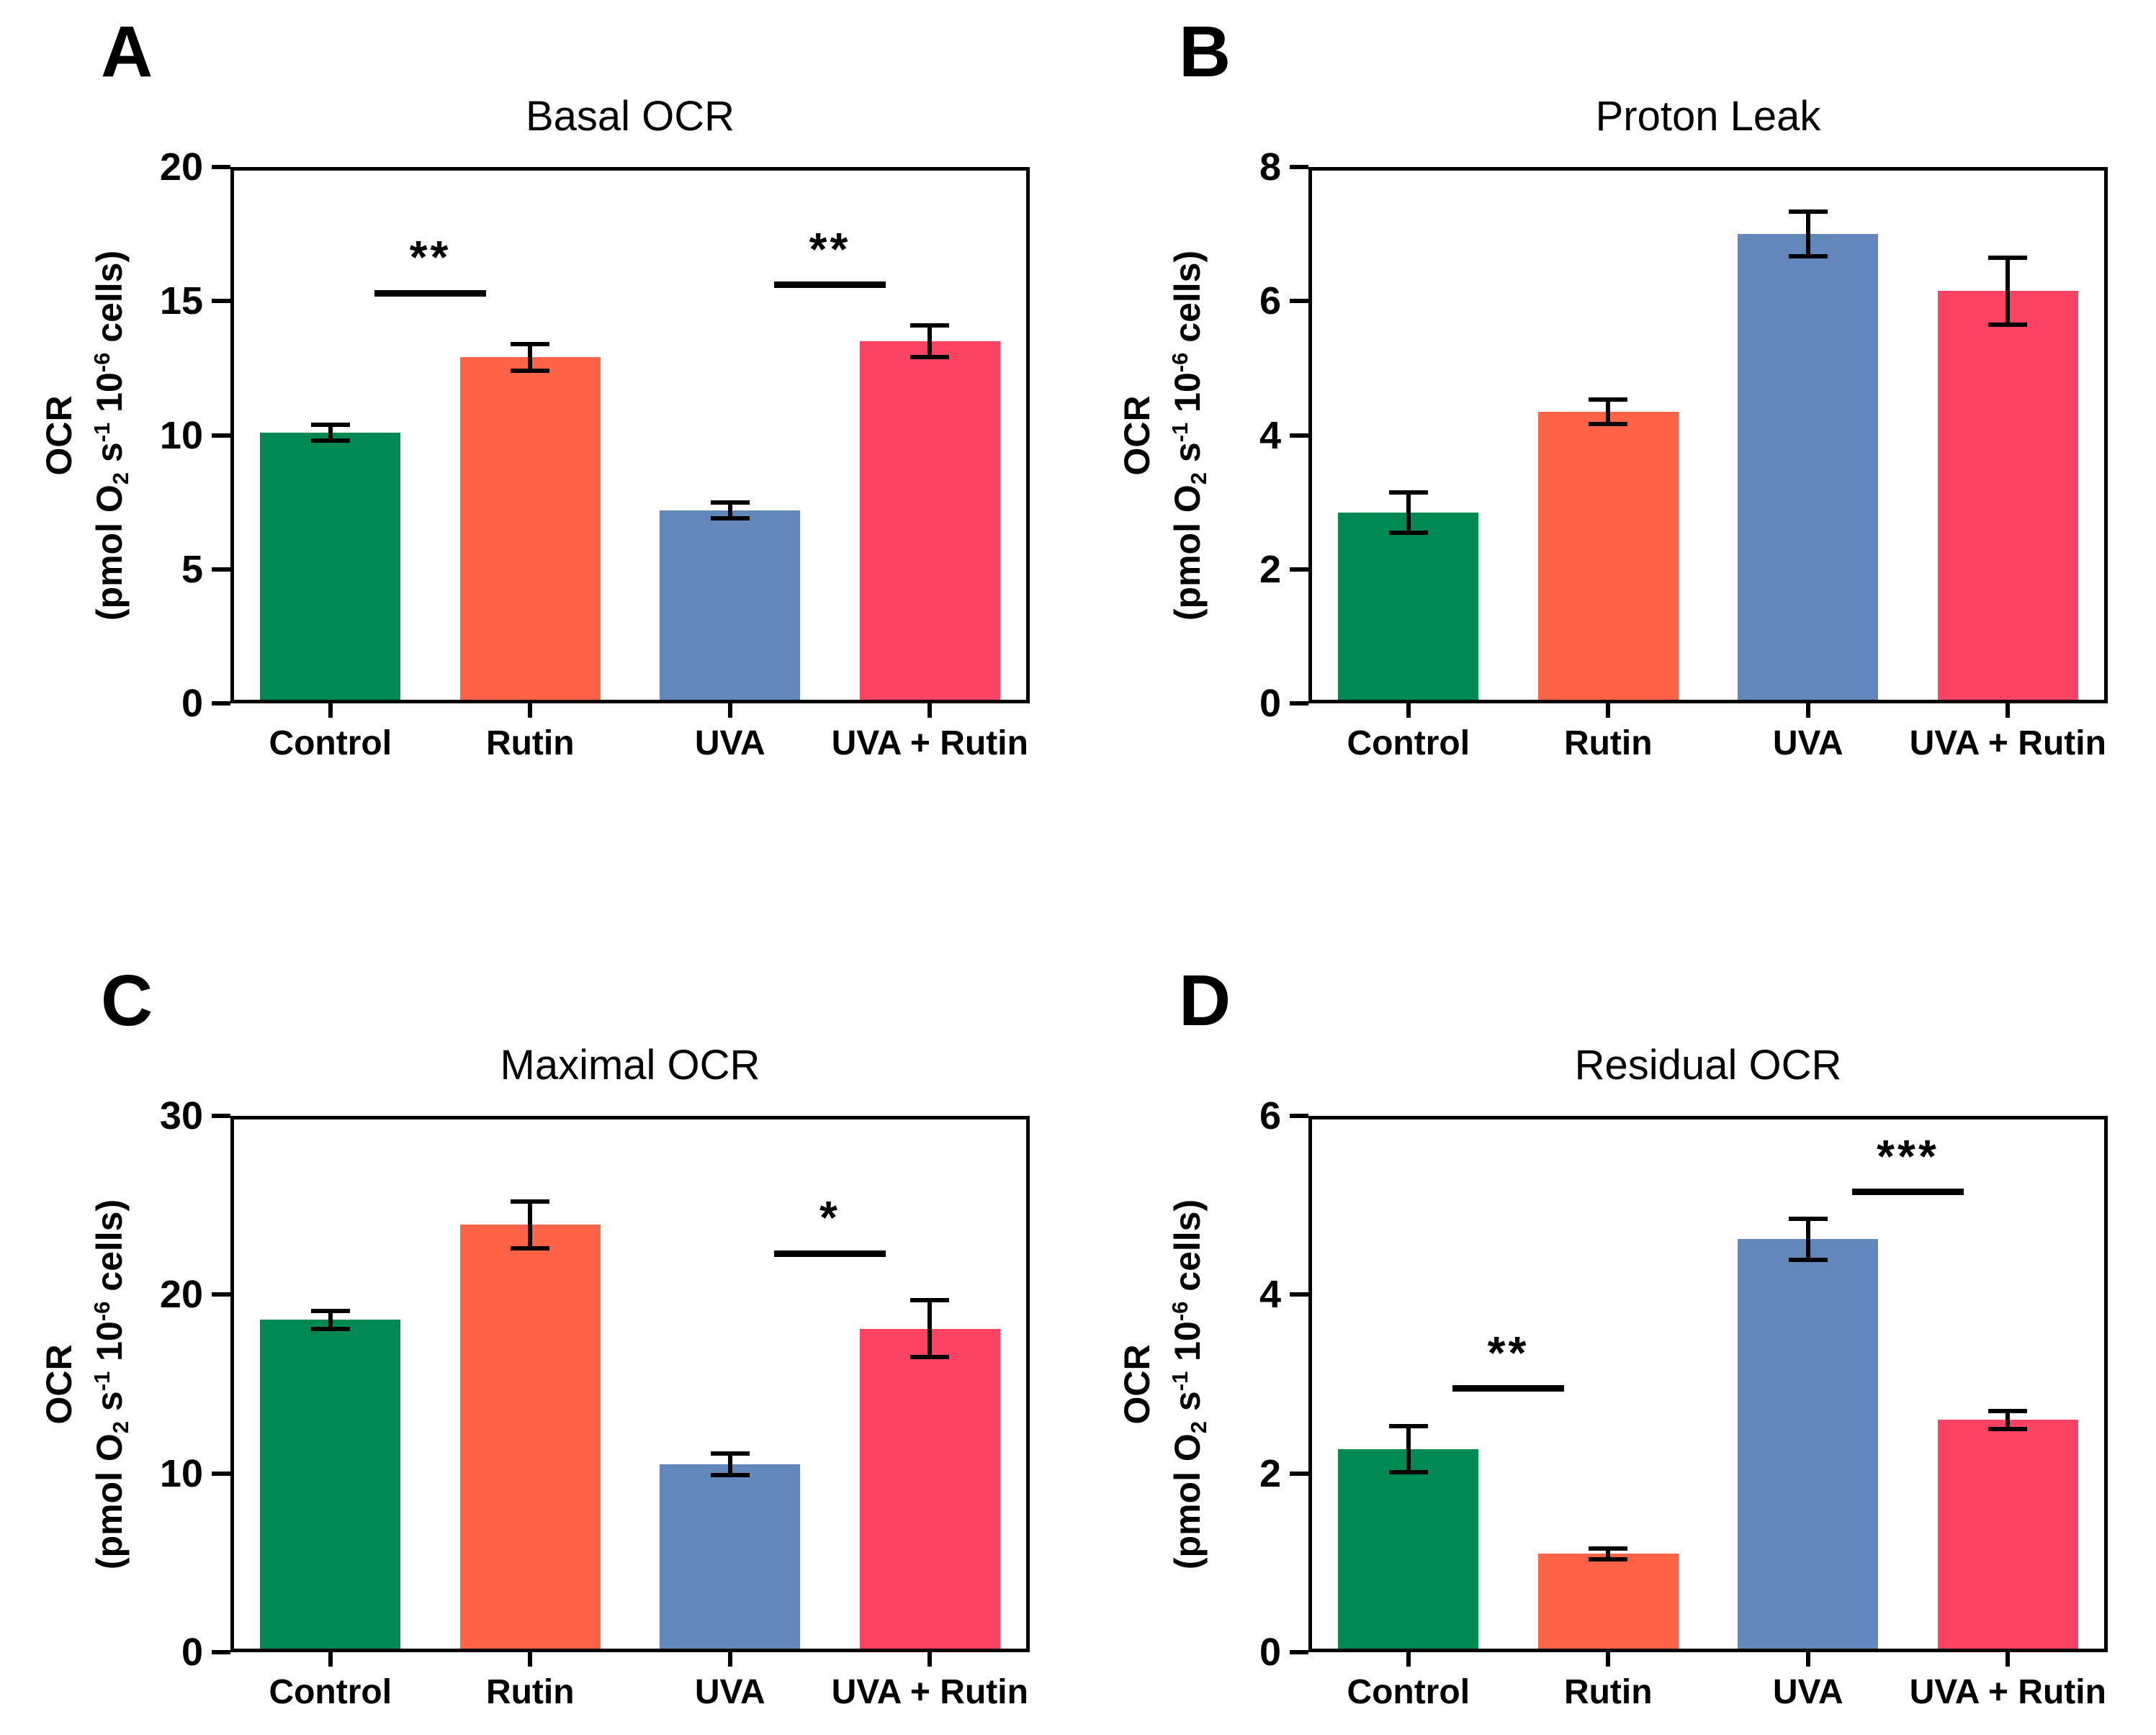  Describe the element at coordinates (127, 52) in the screenshot. I see `panel-letter: A` at that location.